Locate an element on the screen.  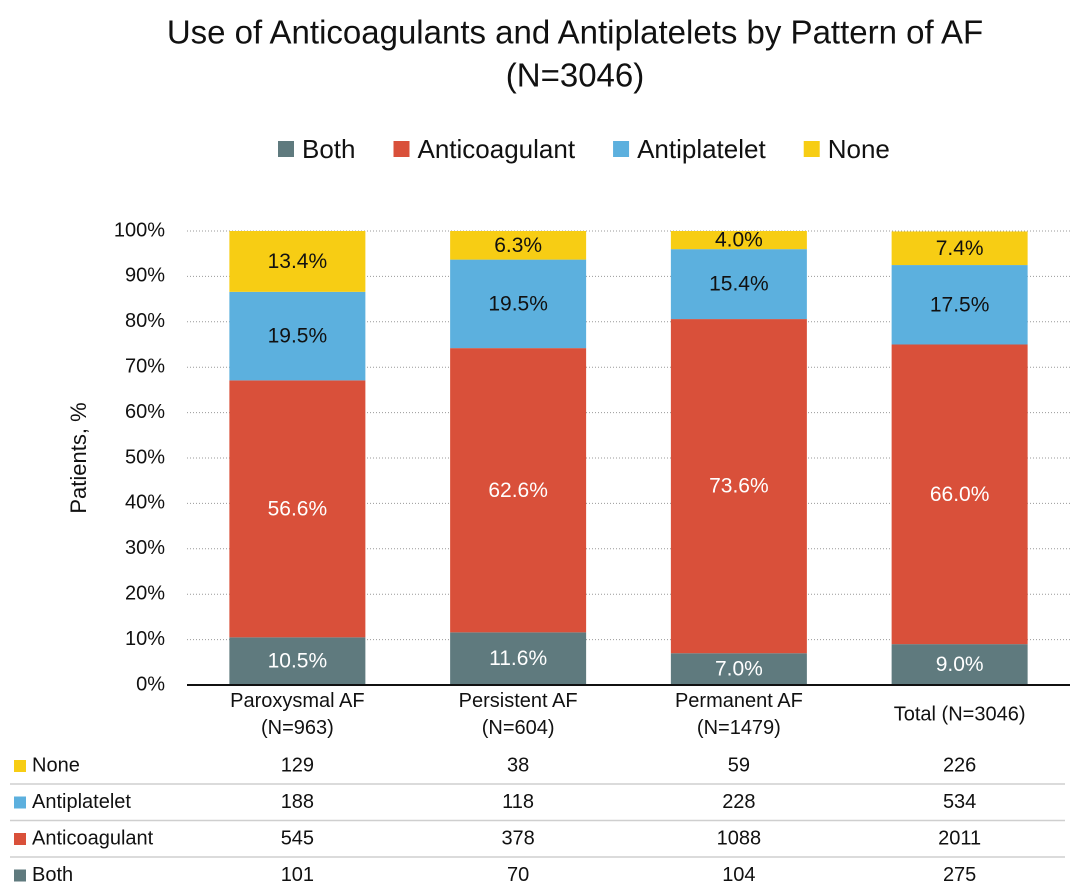
table-cell: 275 is located at coordinates (959, 875).